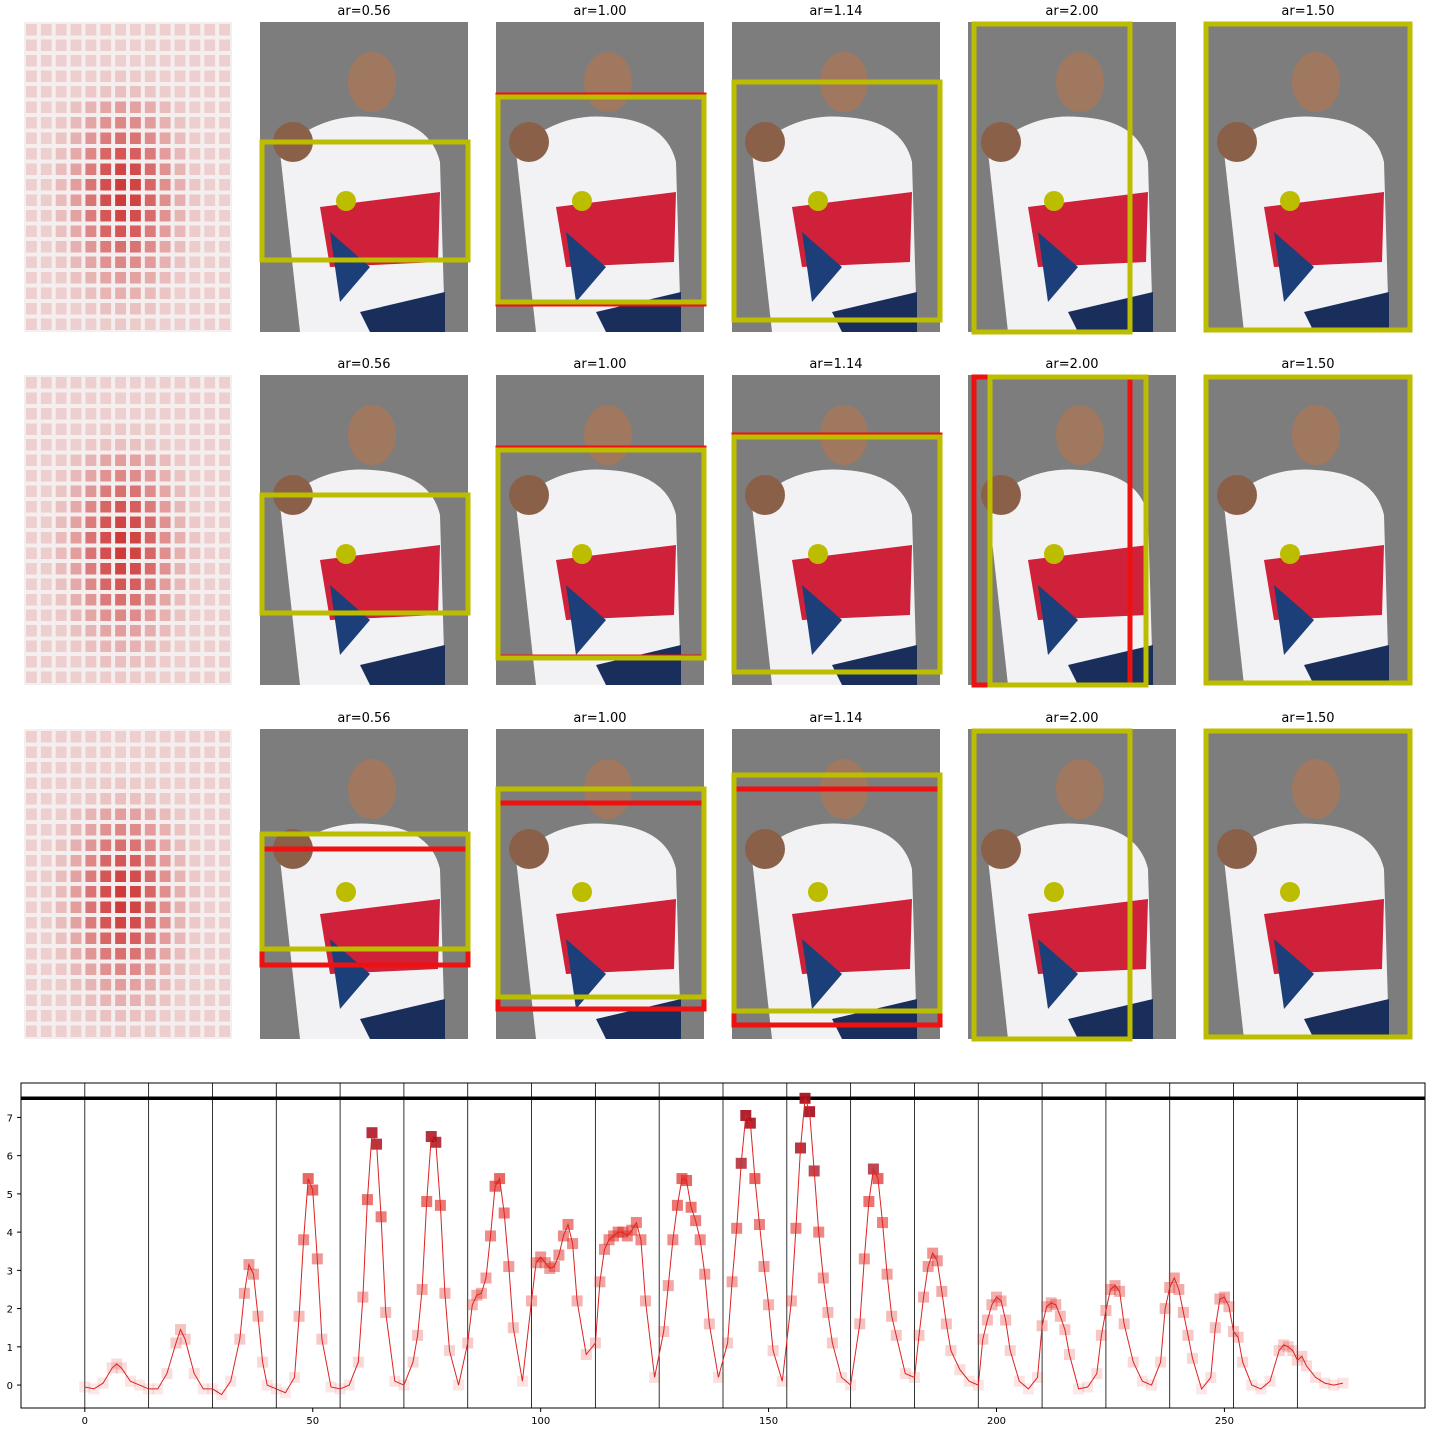 This screenshot has height=1436, width=1432. Describe the element at coordinates (1001, 142) in the screenshot. I see `fist-shape` at that location.